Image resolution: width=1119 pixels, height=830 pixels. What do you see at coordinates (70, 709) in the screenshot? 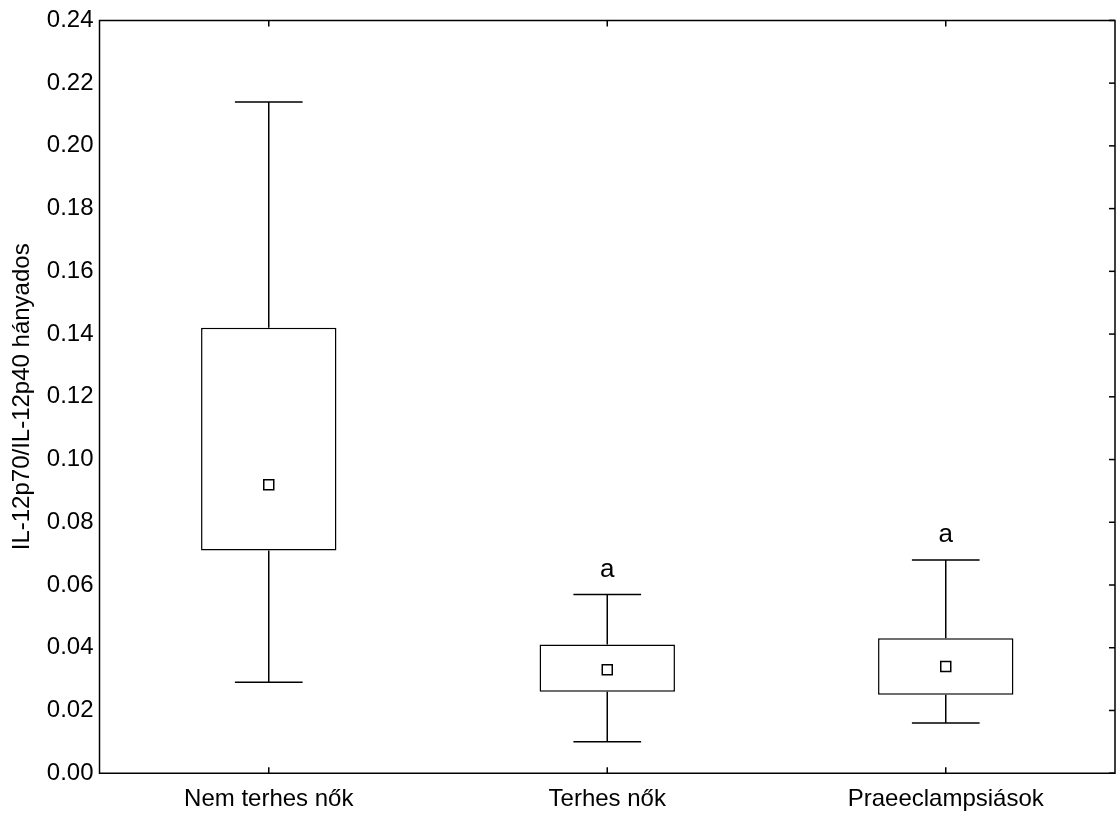
I see `y-tick-label: 0.02` at bounding box center [70, 709].